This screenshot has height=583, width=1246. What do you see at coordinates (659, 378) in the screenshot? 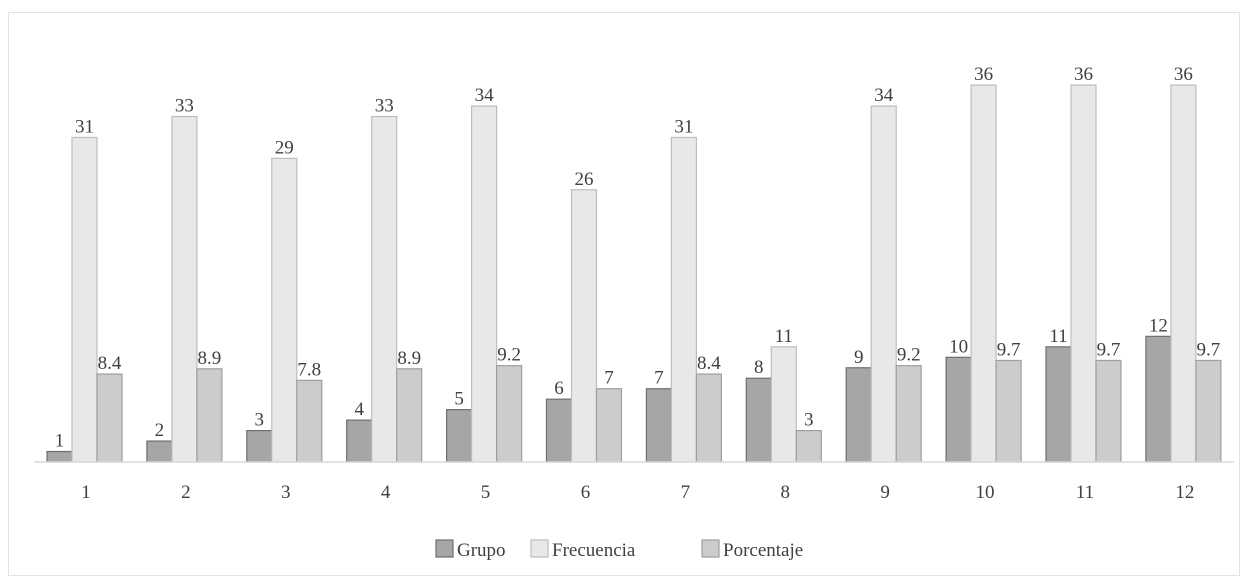
I see `data-label-grupo-7: 7` at bounding box center [659, 378].